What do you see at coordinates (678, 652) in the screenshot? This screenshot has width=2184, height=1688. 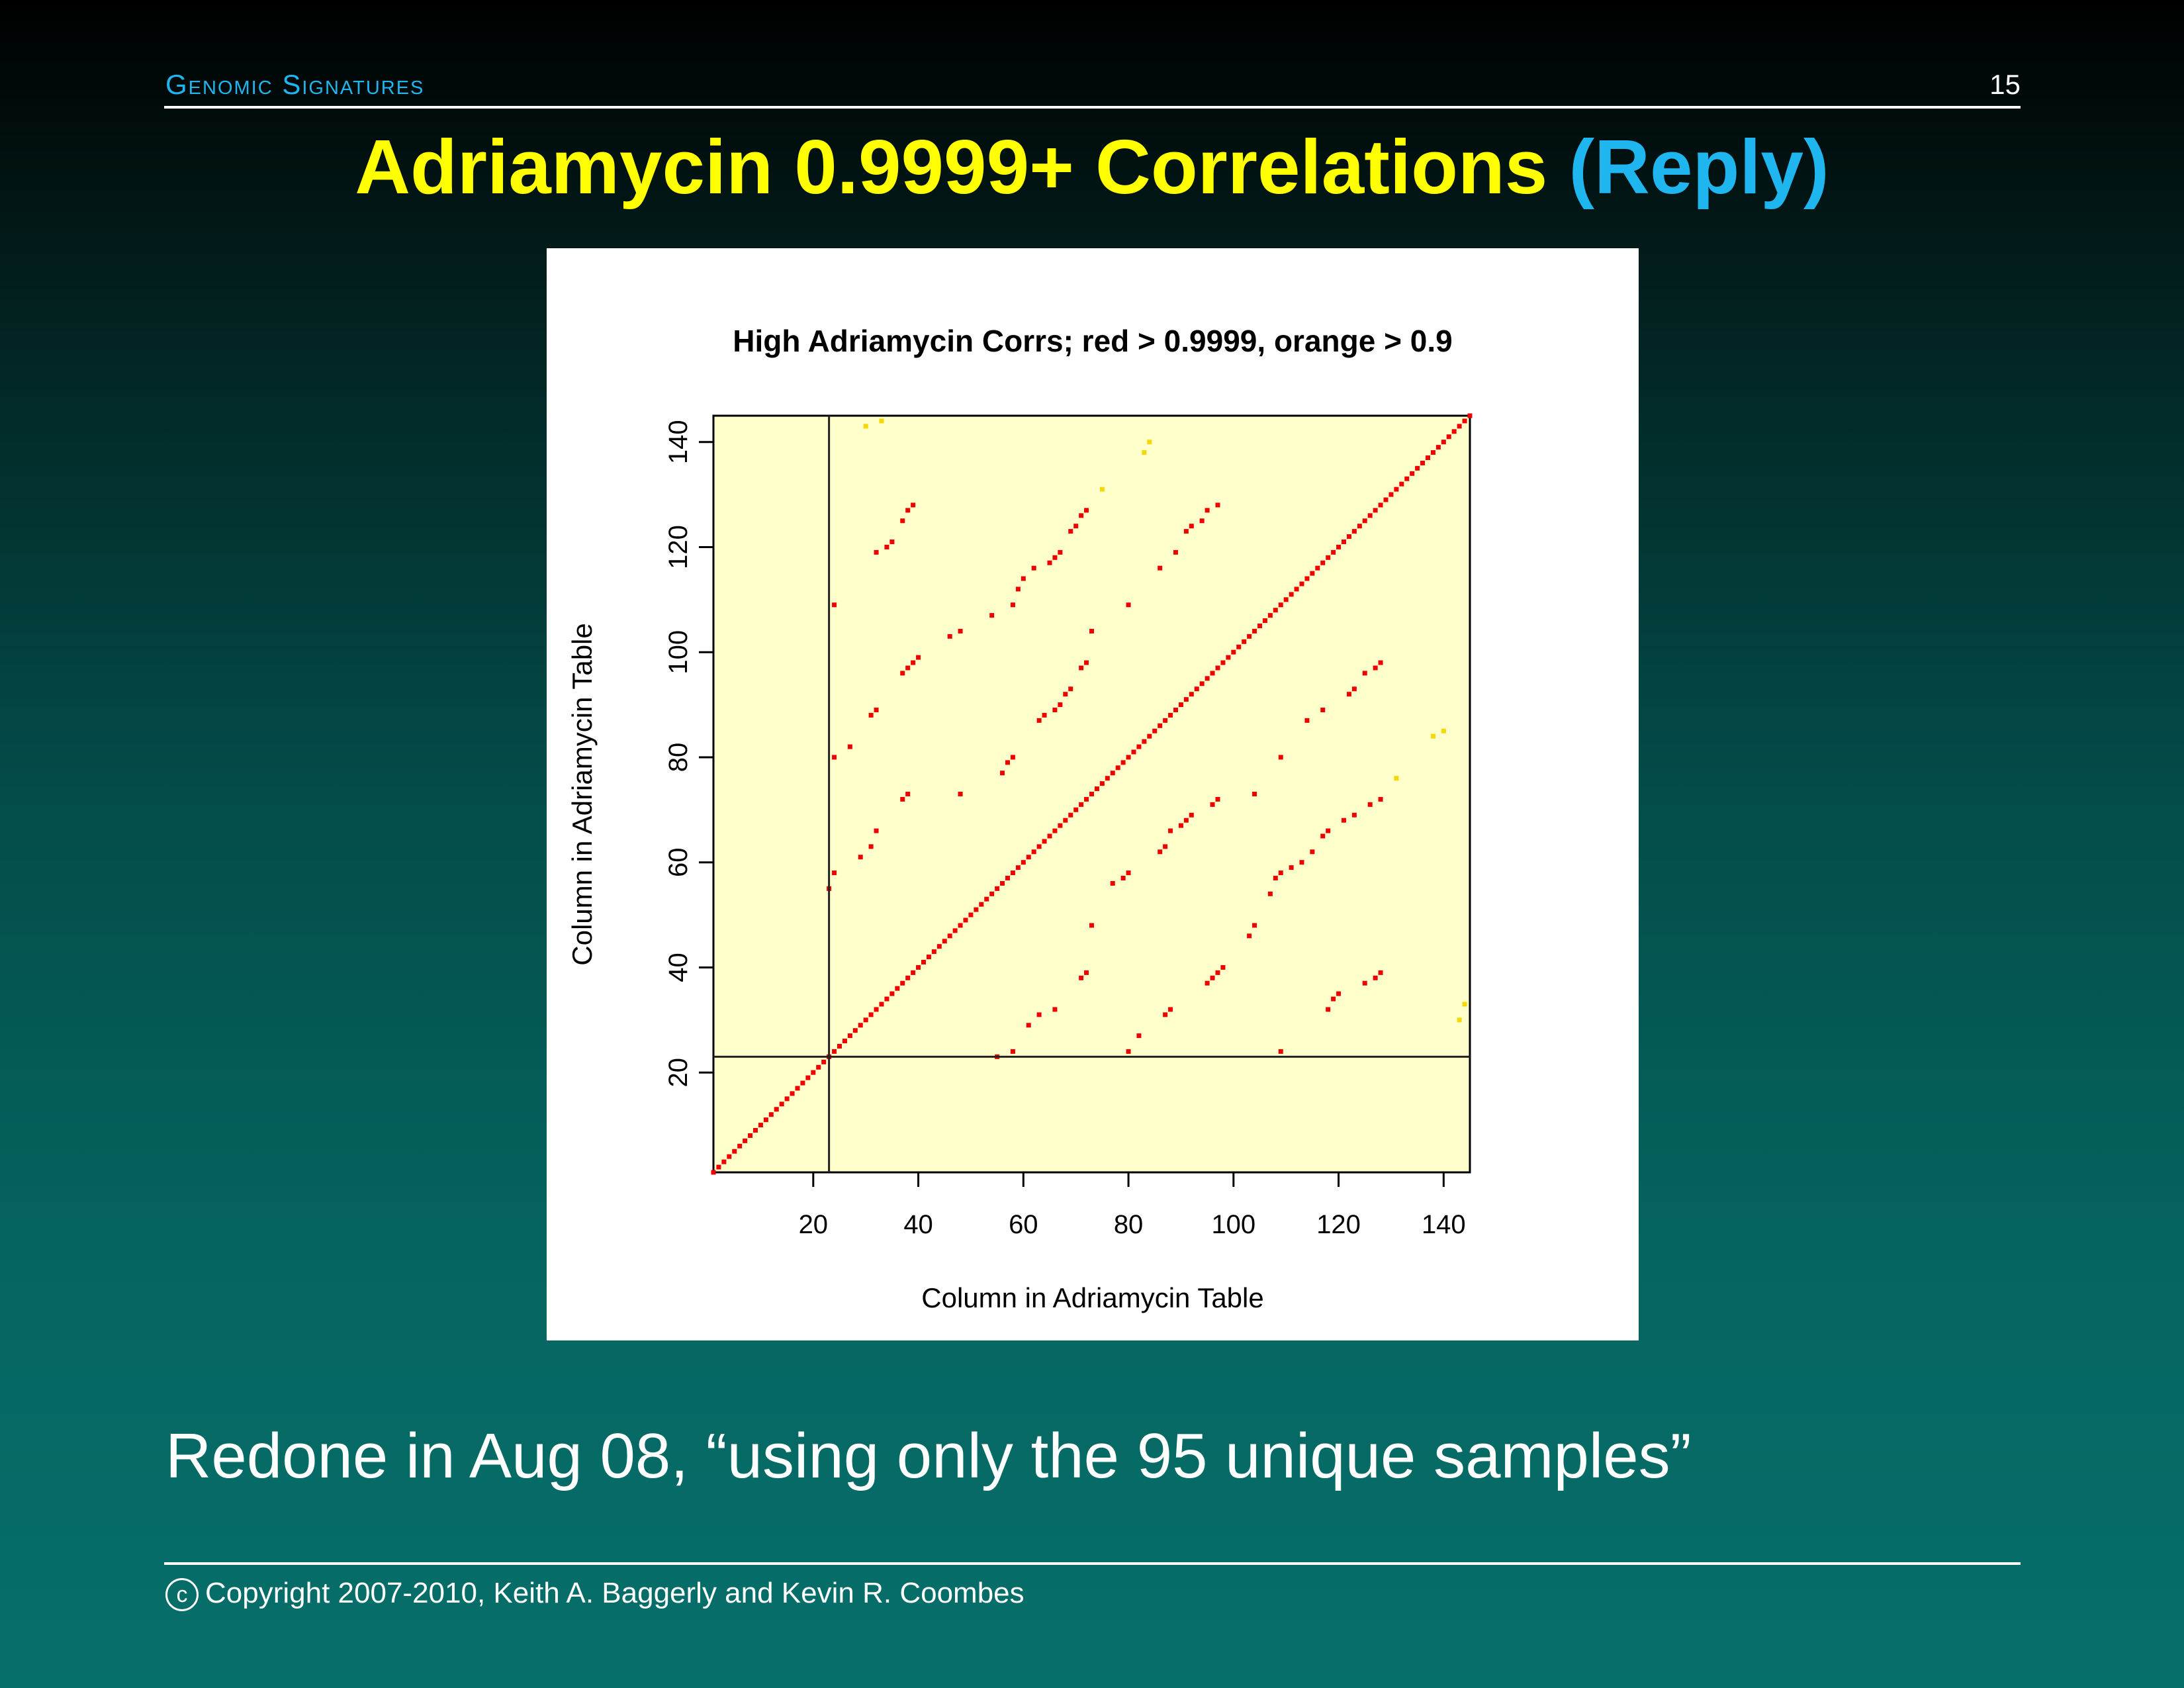 I see `y-tick-label: 100` at bounding box center [678, 652].